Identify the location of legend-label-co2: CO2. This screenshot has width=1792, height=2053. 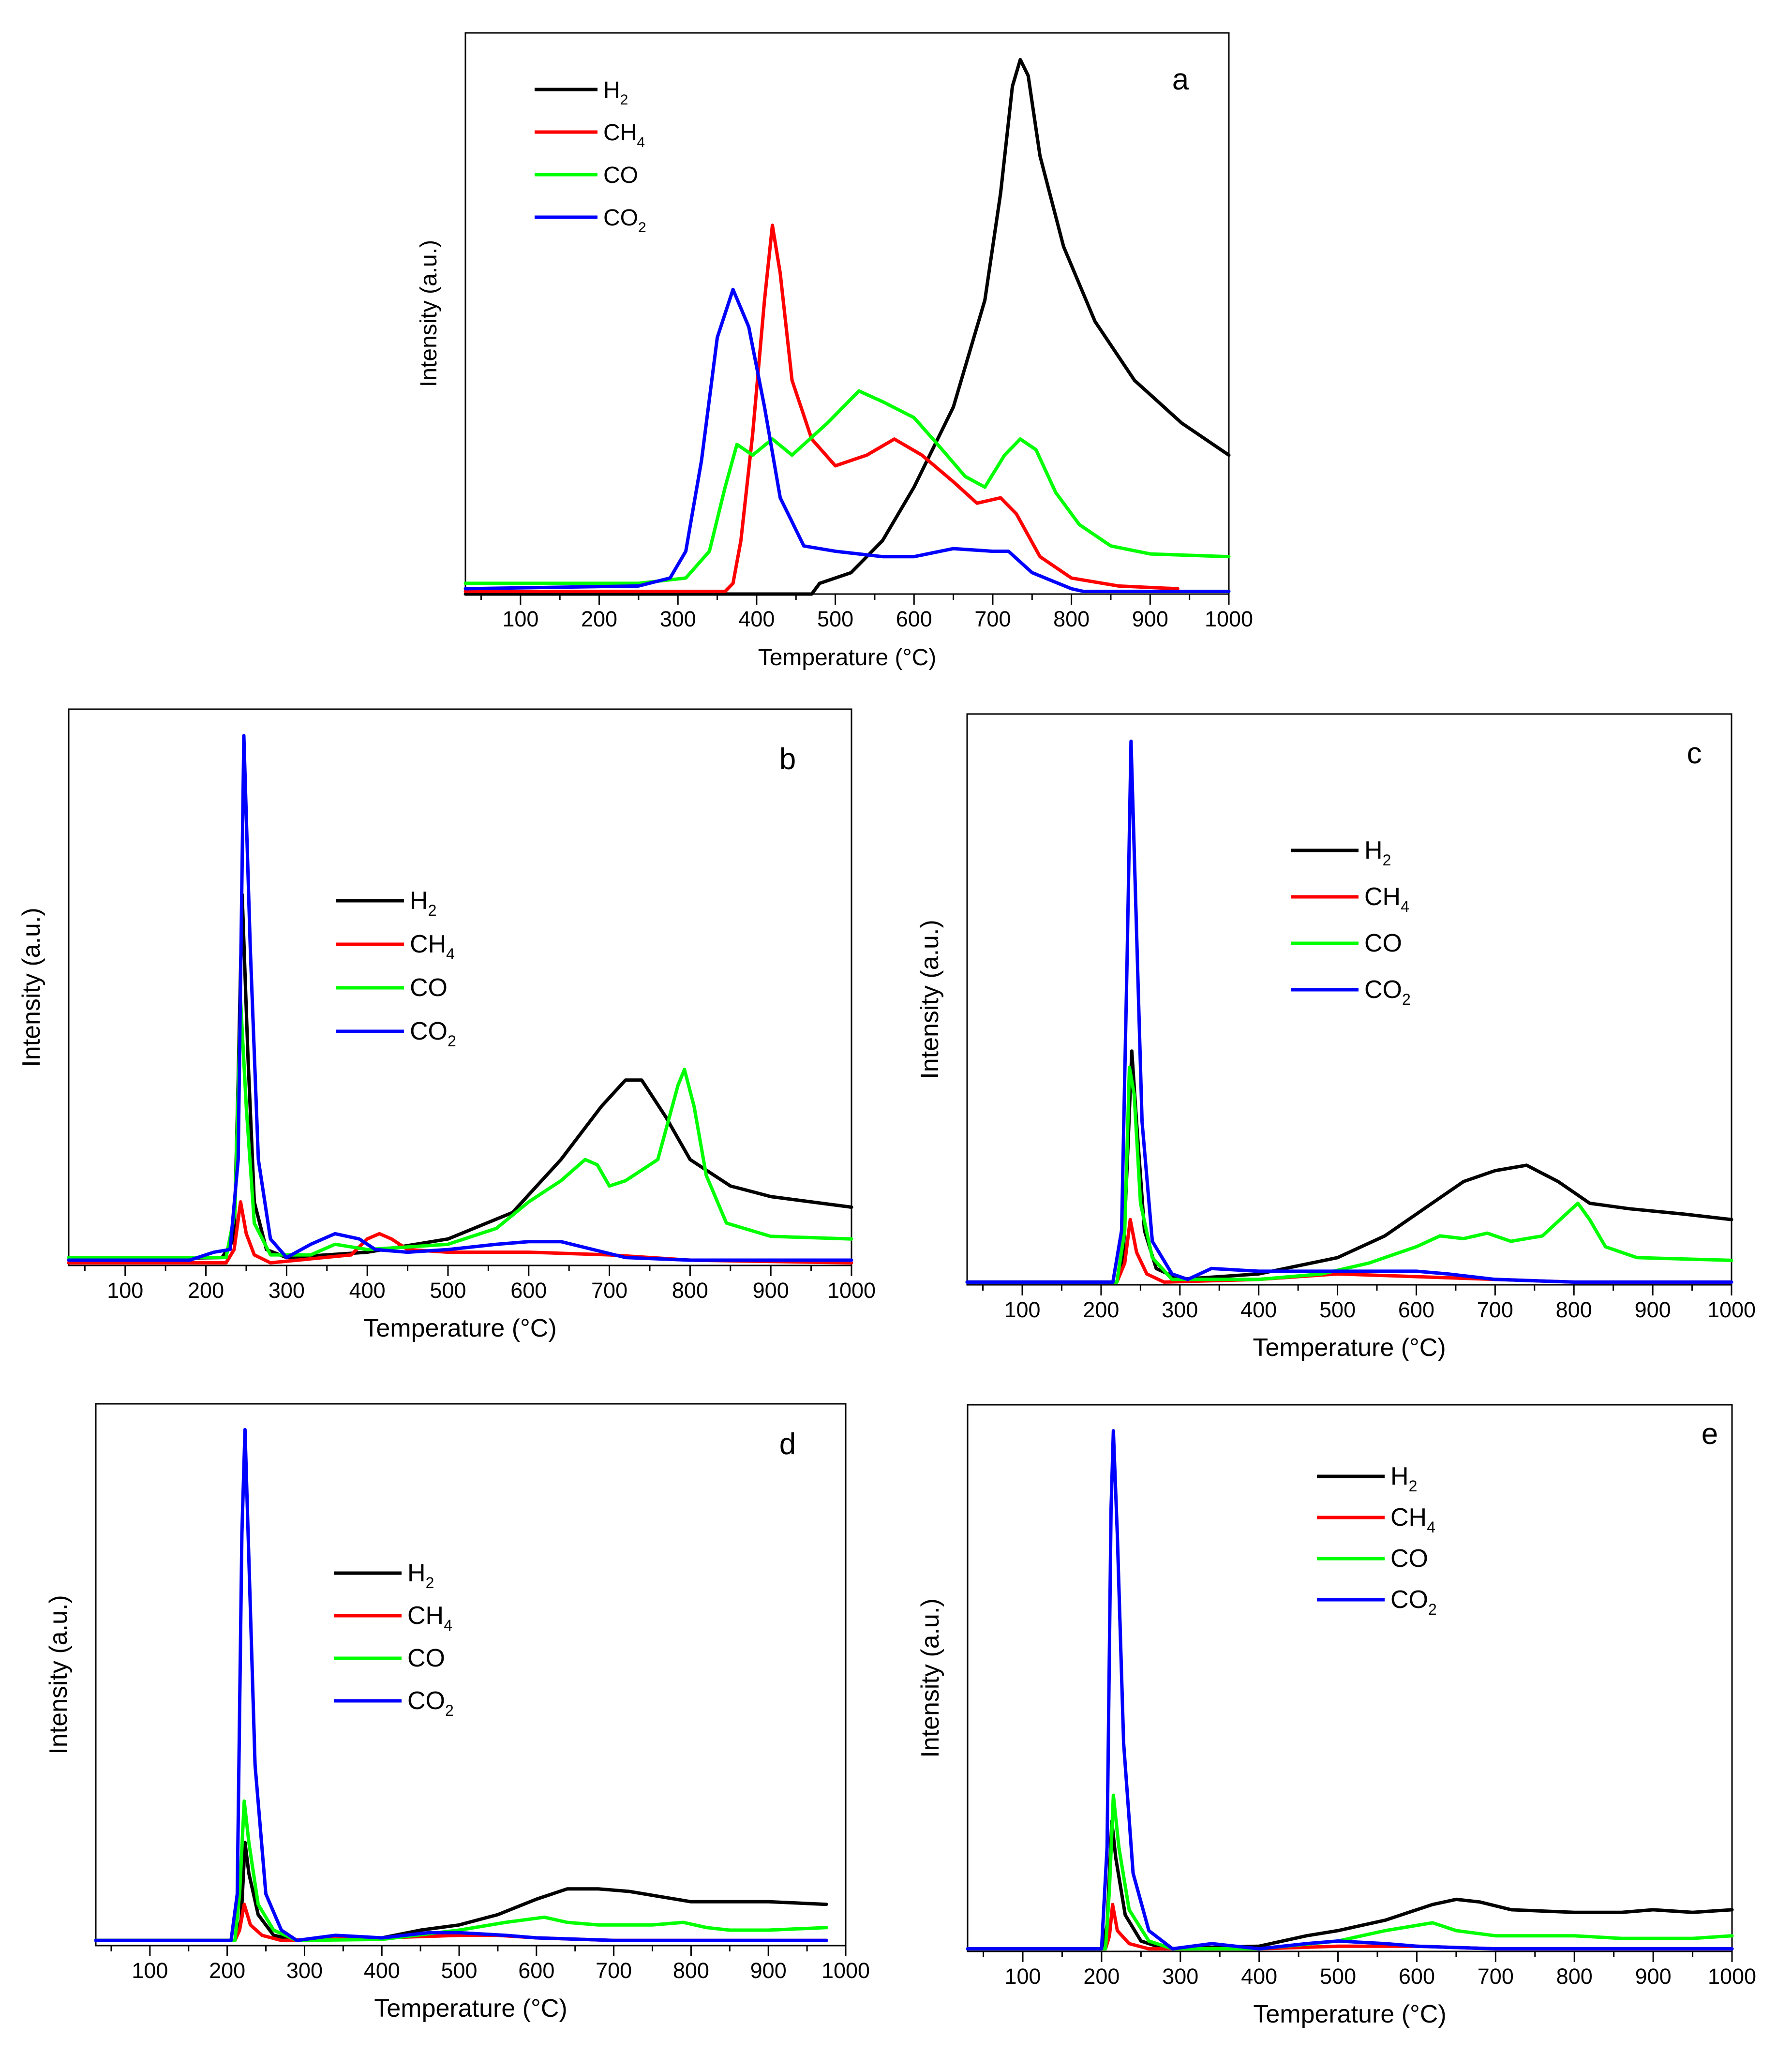
(430, 1703).